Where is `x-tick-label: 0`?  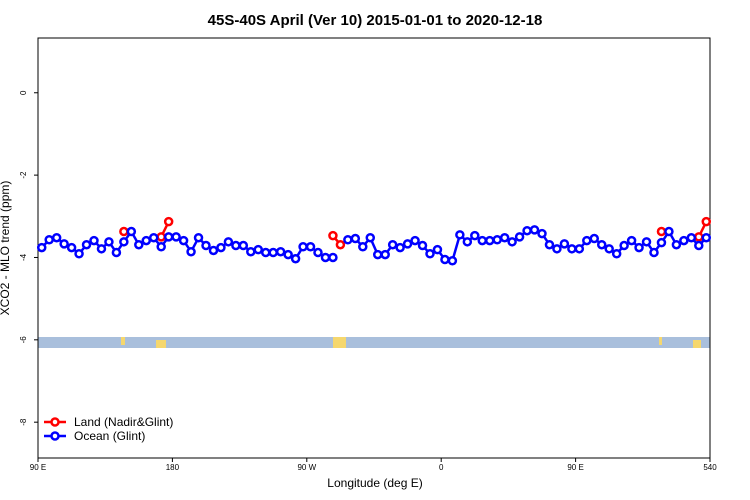
x-tick-label: 0 is located at coordinates (441, 467).